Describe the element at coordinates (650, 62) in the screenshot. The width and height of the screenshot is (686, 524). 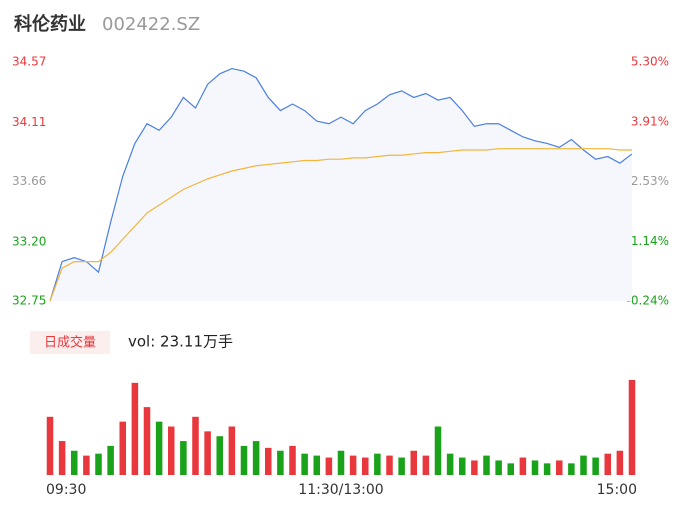
I see `y2-tick-label: 5.30%` at that location.